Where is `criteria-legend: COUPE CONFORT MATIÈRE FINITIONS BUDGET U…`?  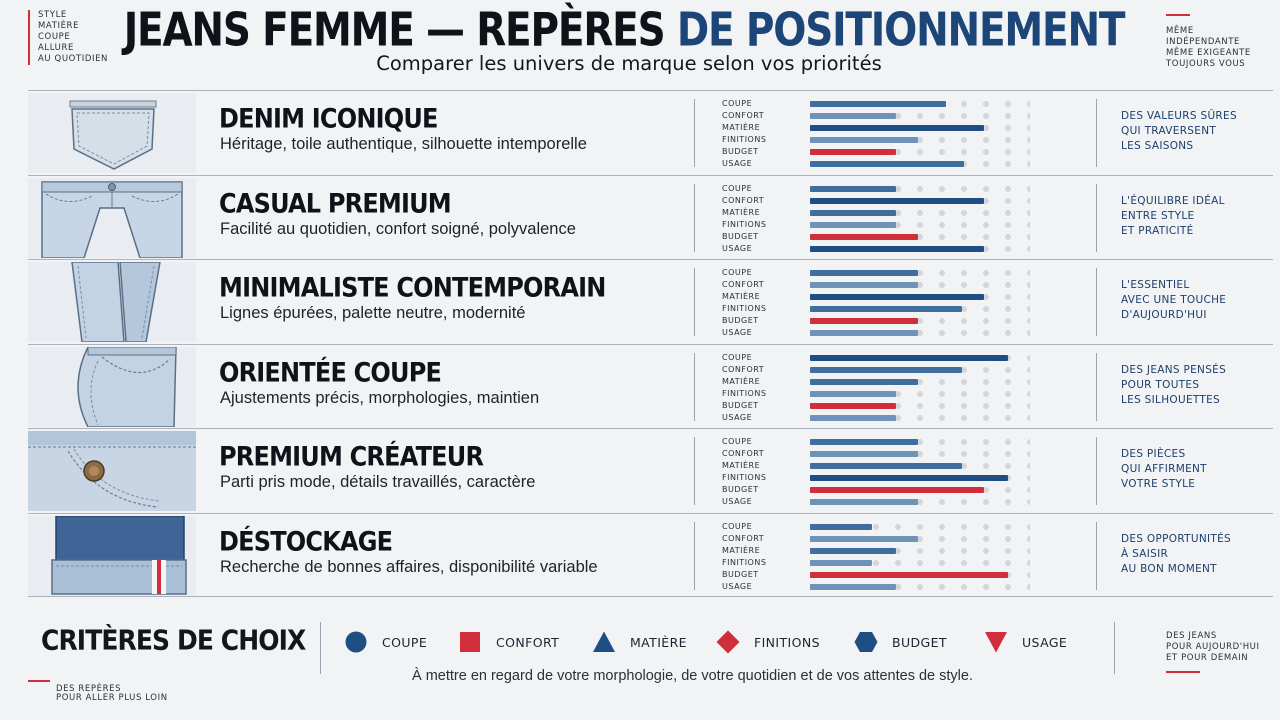 criteria-legend: COUPE CONFORT MATIÈRE FINITIONS BUDGET U… is located at coordinates (724, 642).